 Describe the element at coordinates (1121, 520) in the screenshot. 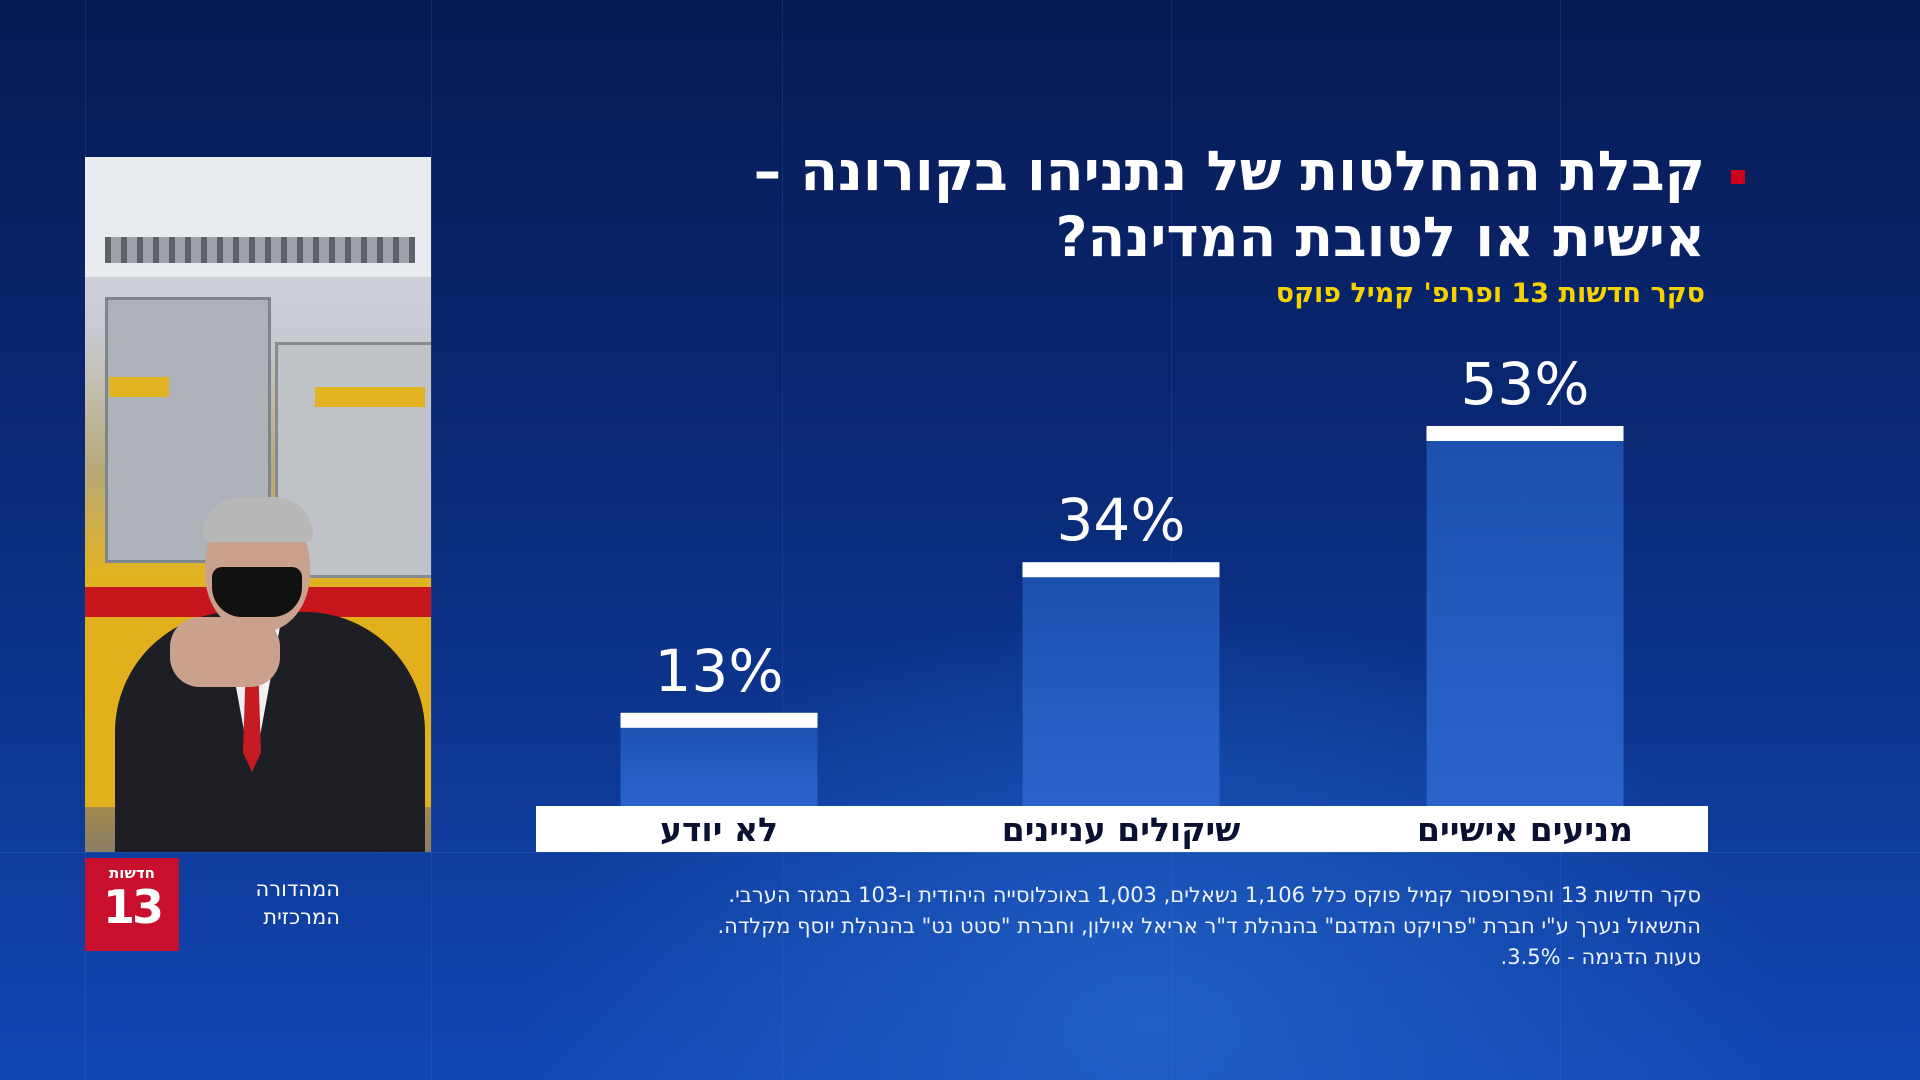

I see `value-label-1: 34%` at that location.